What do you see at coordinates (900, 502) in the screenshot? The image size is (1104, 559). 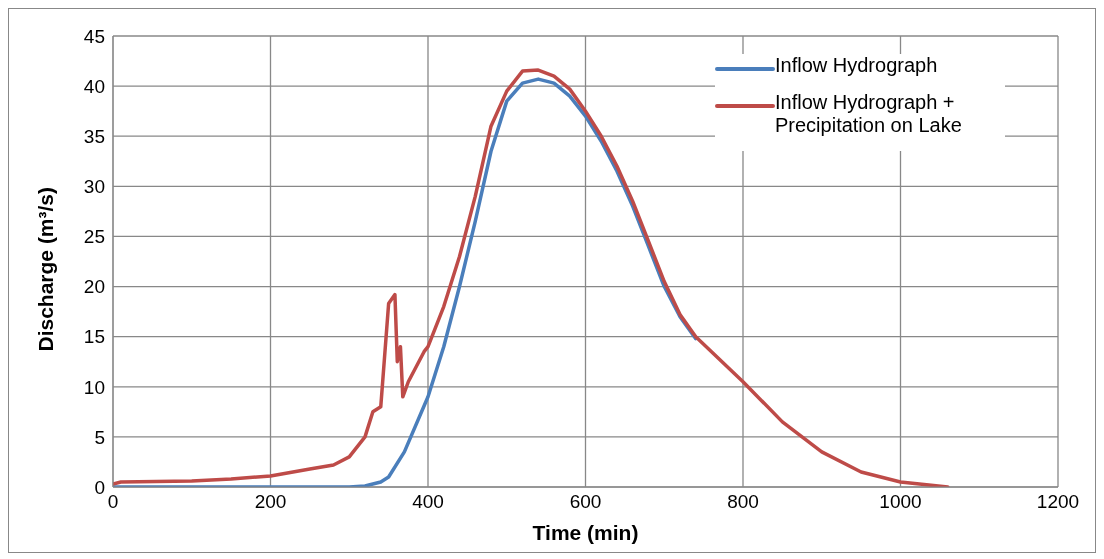 I see `x-tick-label: 1000` at bounding box center [900, 502].